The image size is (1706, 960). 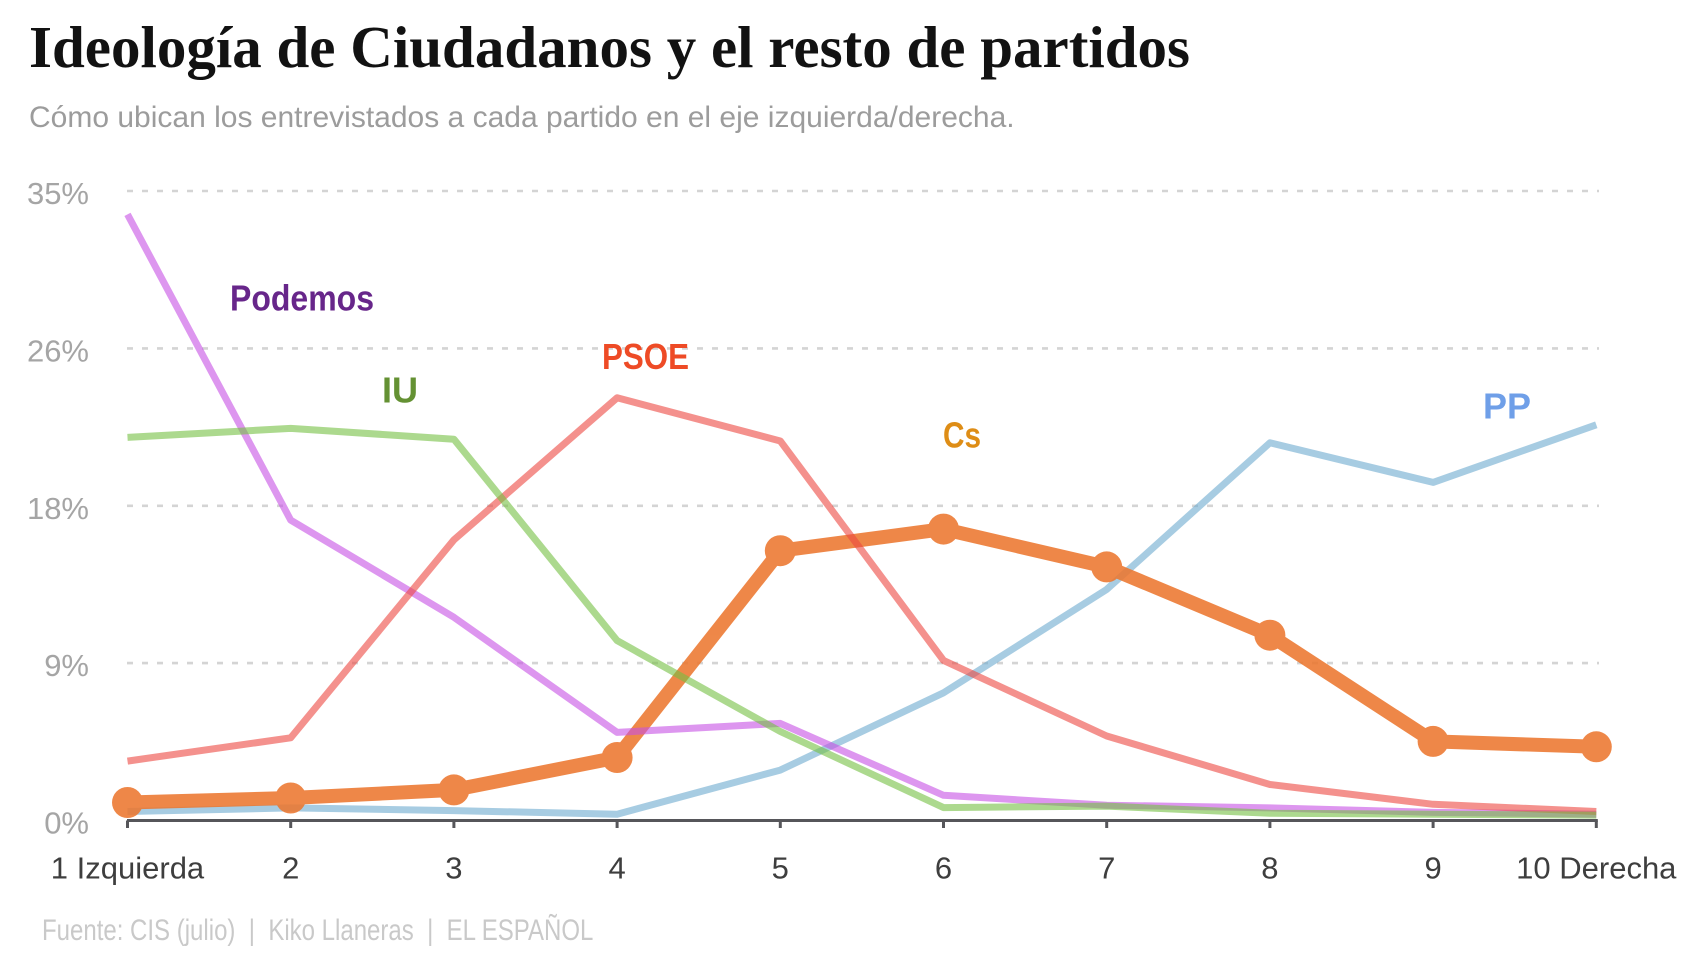 I want to click on svg-text: PP, so click(x=1507, y=406).